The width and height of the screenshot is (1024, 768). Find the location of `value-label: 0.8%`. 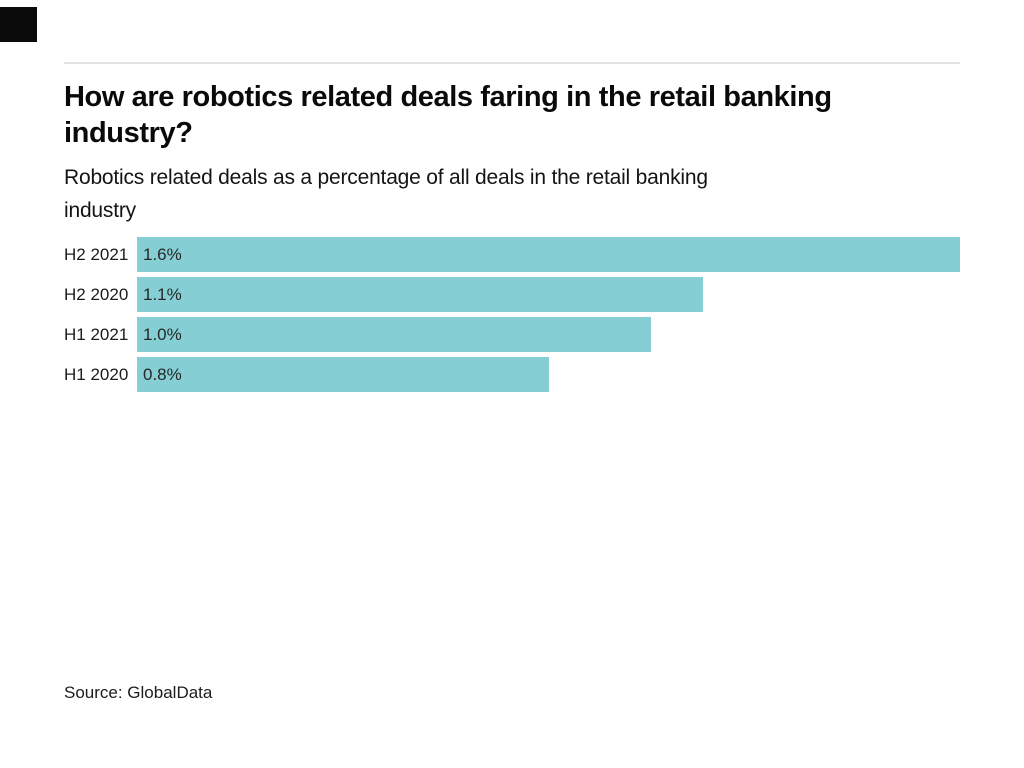

value-label: 0.8% is located at coordinates (162, 374).